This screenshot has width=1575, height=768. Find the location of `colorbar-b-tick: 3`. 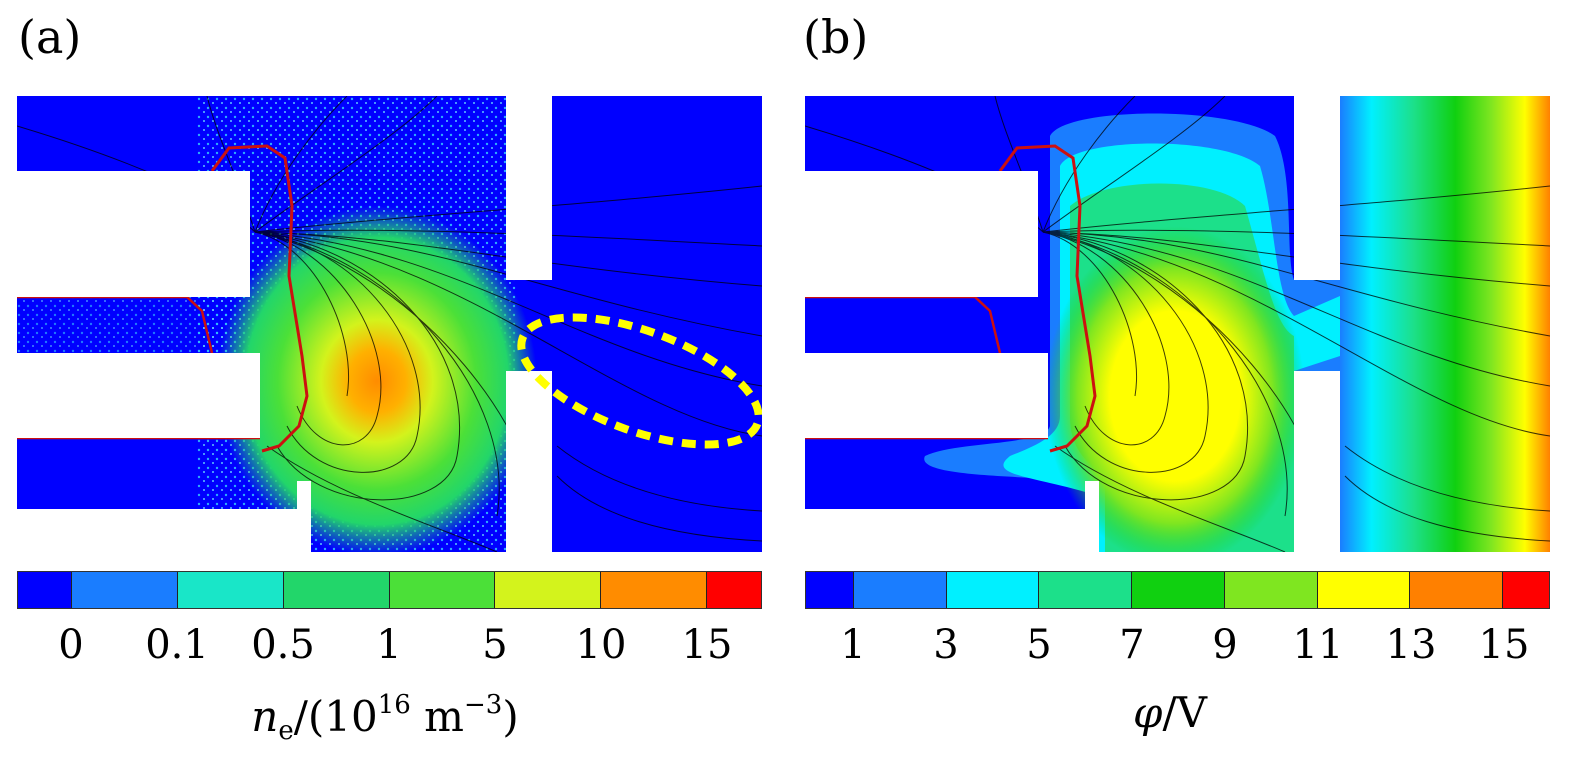

colorbar-b-tick: 3 is located at coordinates (946, 645).